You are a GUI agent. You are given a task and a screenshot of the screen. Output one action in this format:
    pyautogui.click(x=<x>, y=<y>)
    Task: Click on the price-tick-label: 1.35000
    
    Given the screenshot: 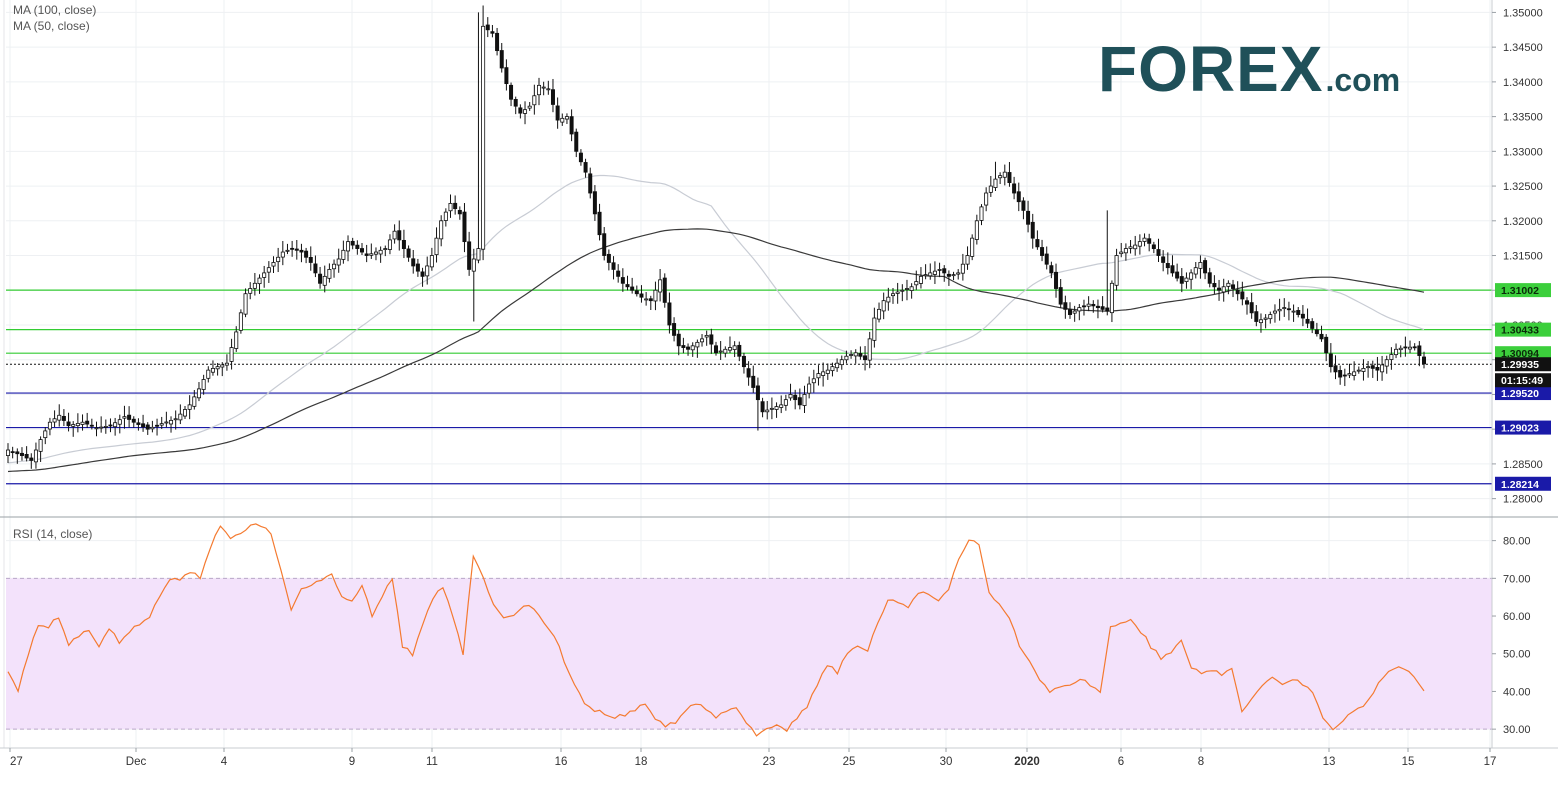 What is the action you would take?
    pyautogui.click(x=1523, y=13)
    